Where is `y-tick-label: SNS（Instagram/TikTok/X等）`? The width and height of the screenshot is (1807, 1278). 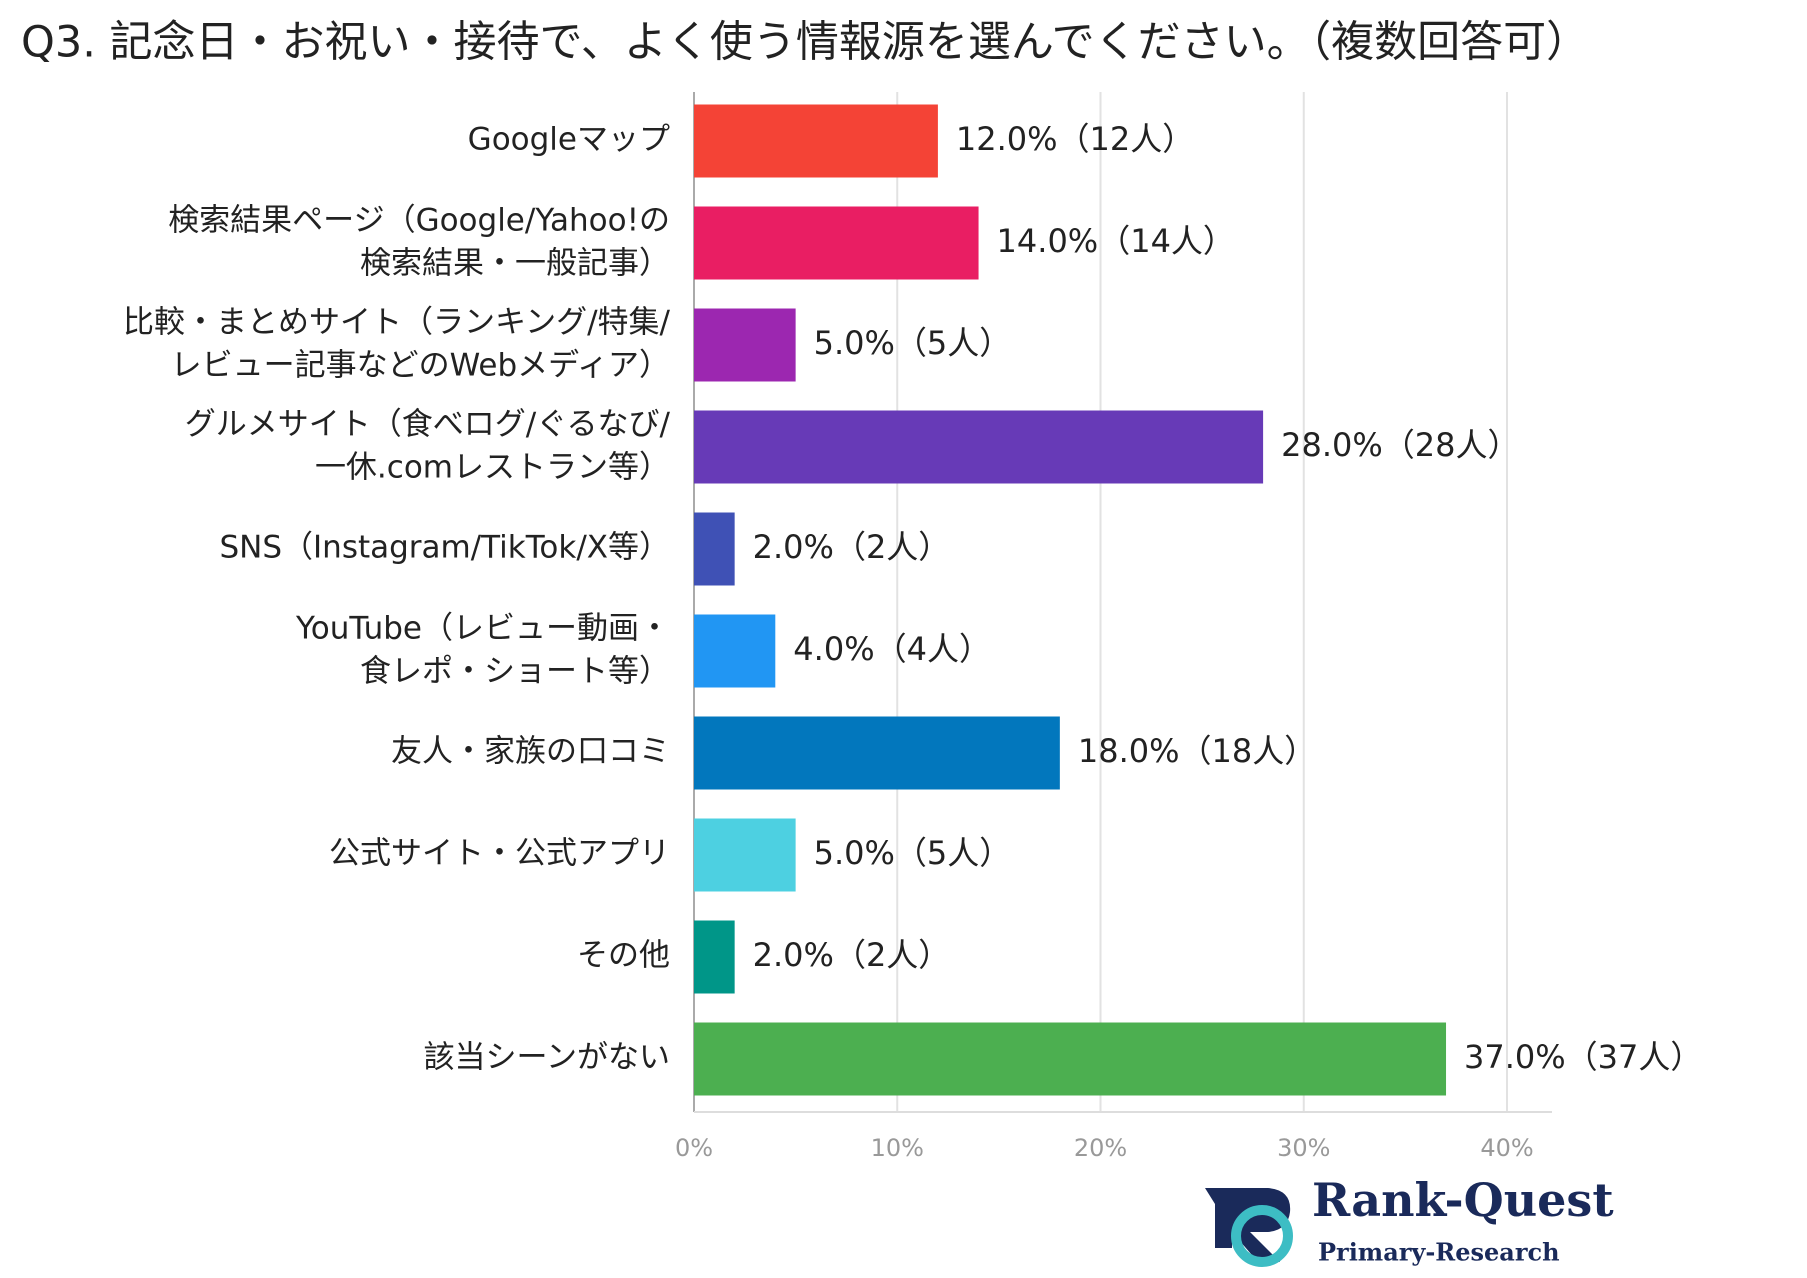
y-tick-label: SNS（Instagram/TikTok/X等） is located at coordinates (444, 548).